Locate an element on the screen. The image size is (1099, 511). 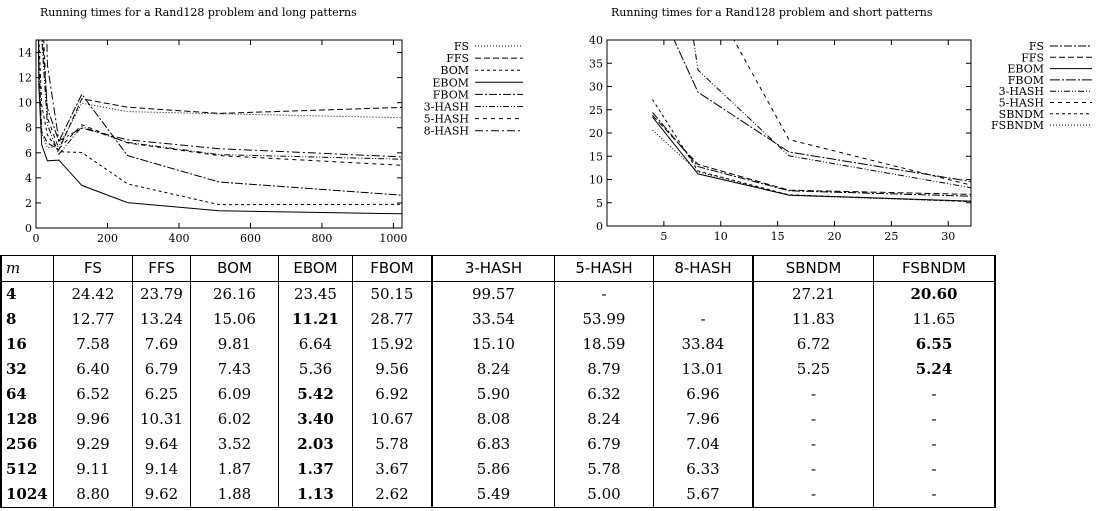
y-tick-label: 8 is located at coordinates (28, 128).